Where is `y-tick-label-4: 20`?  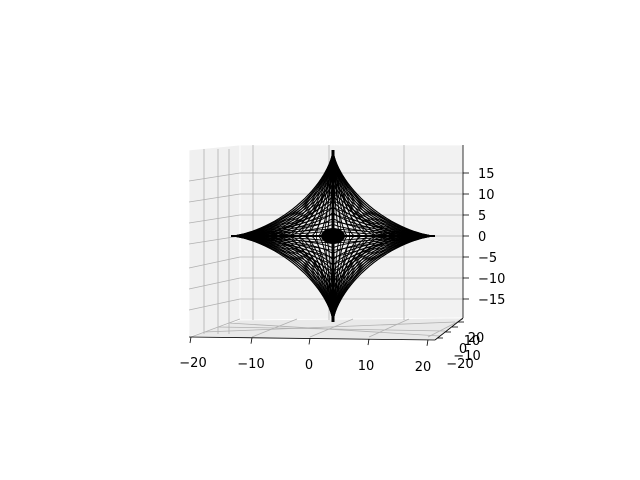 y-tick-label-4: 20 is located at coordinates (476, 338).